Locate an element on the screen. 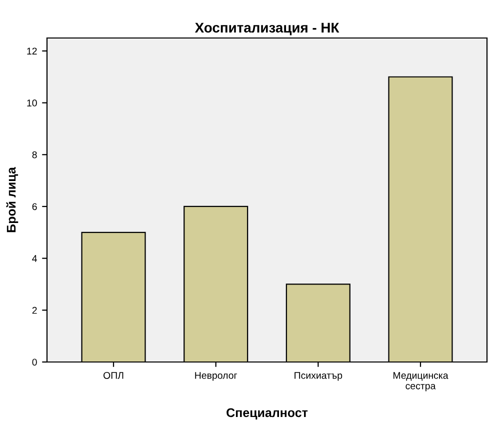 This screenshot has height=424, width=489. y-tick-label: 2 is located at coordinates (34, 310).